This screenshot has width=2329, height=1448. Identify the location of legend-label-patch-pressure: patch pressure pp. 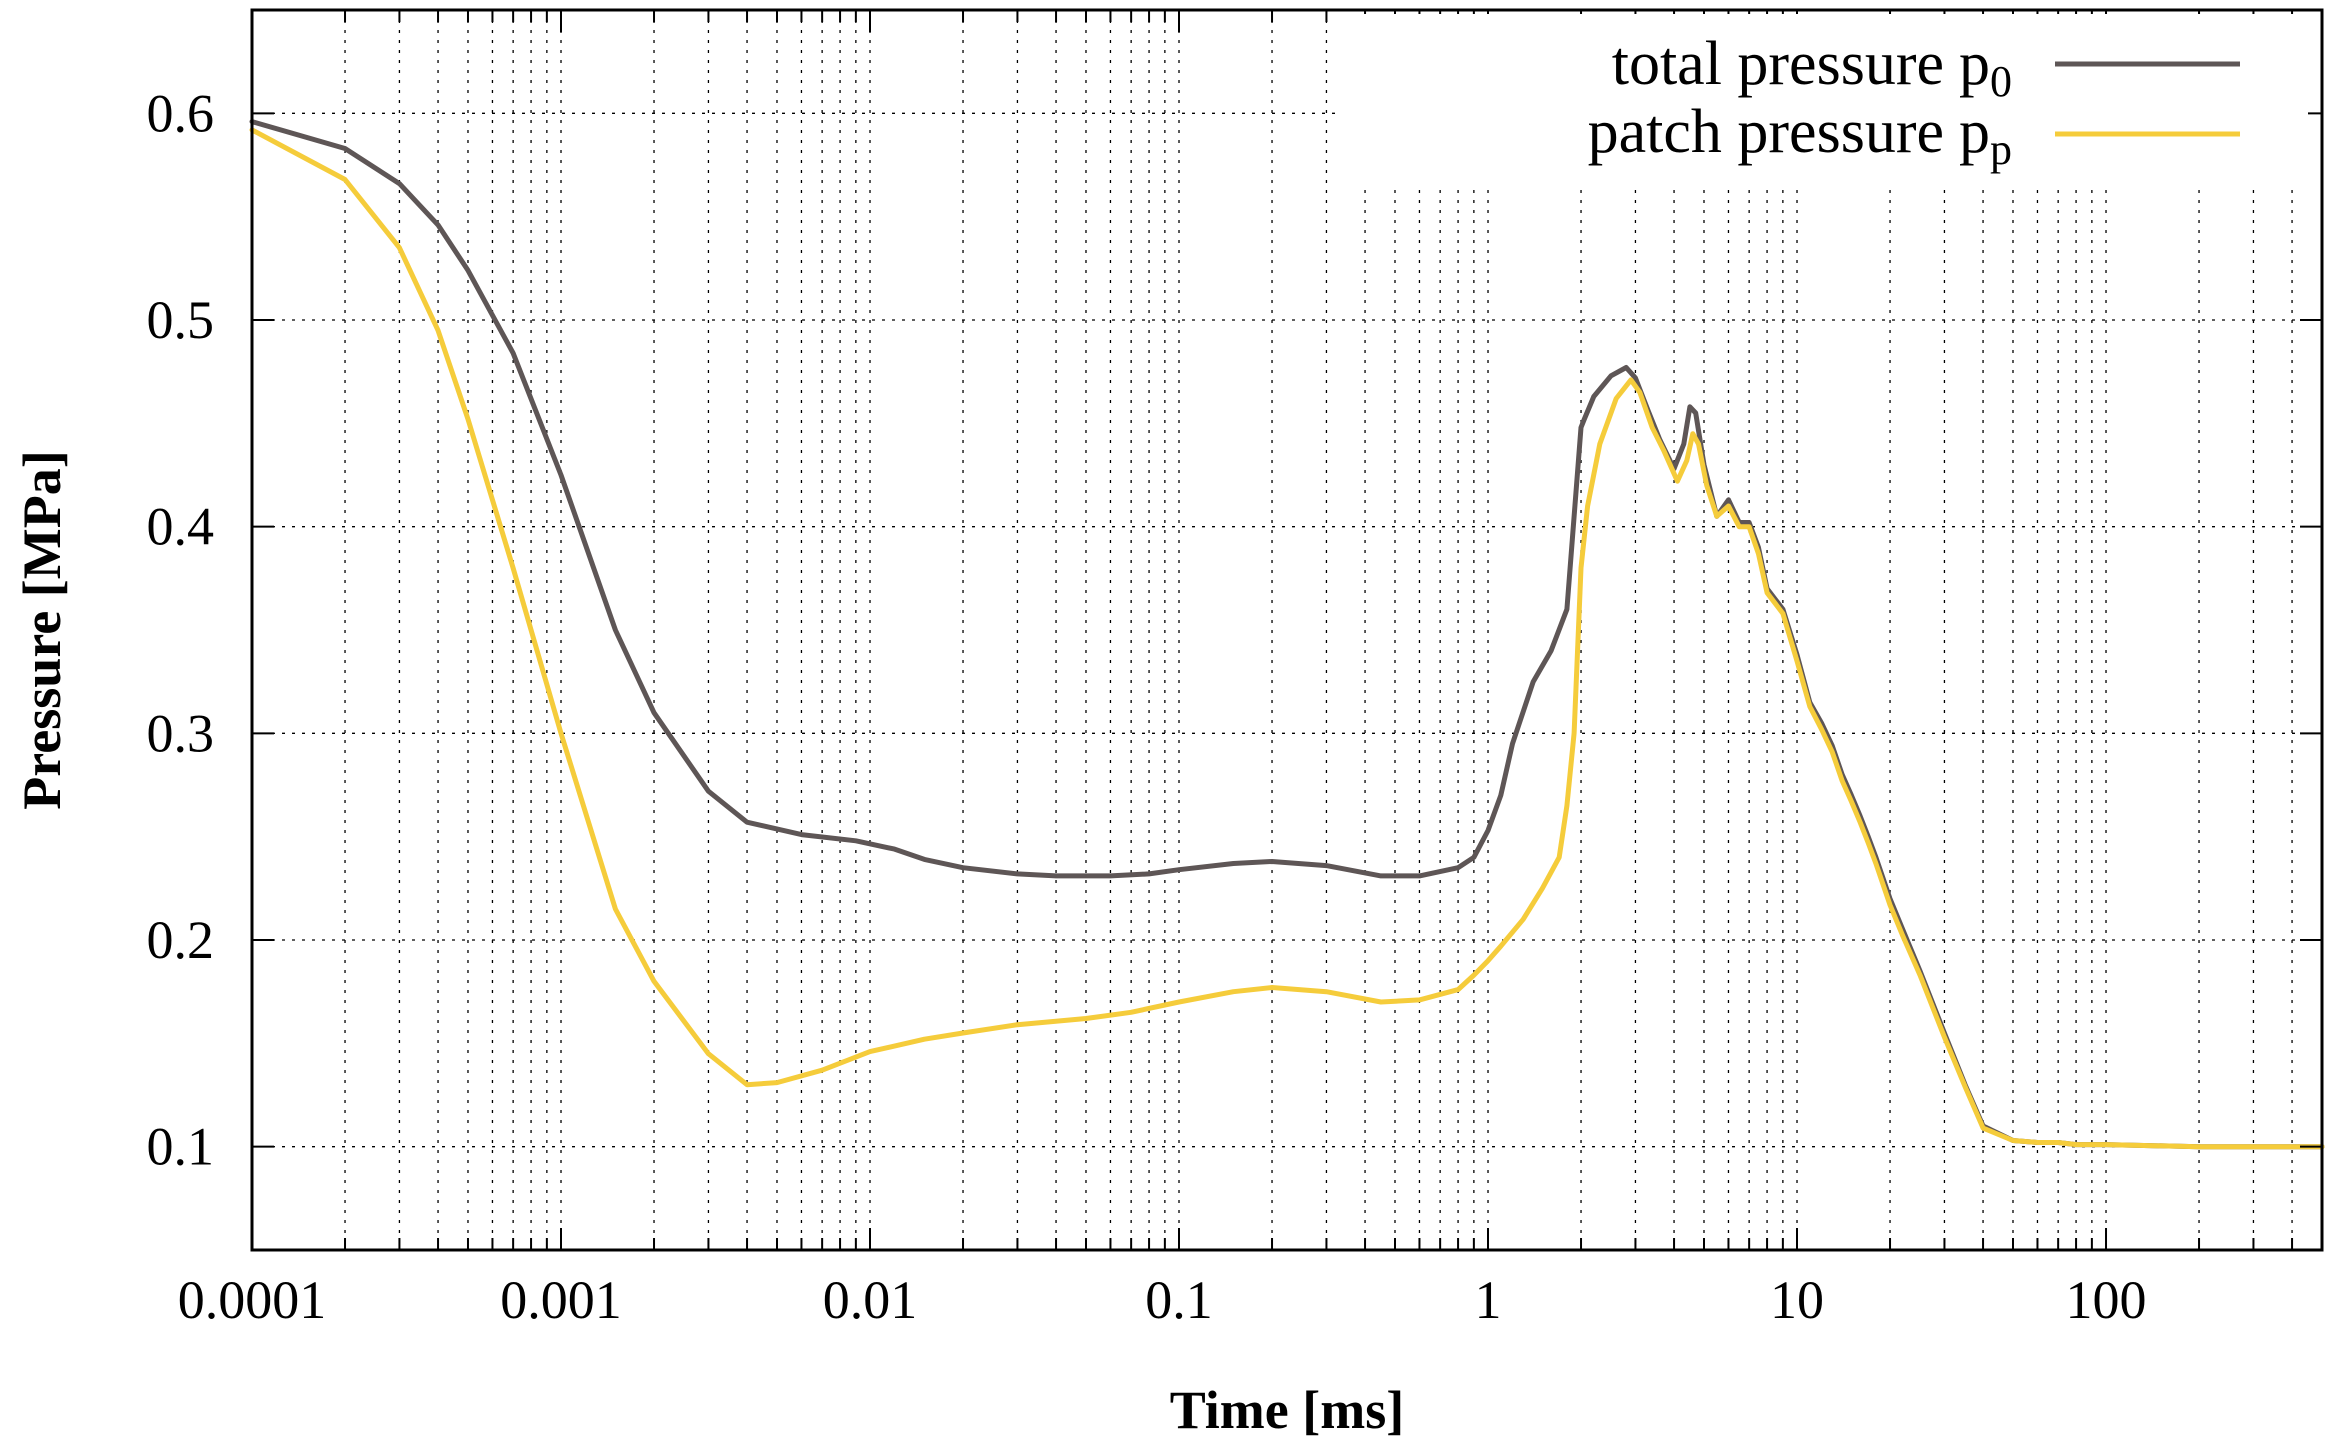
(1800, 136).